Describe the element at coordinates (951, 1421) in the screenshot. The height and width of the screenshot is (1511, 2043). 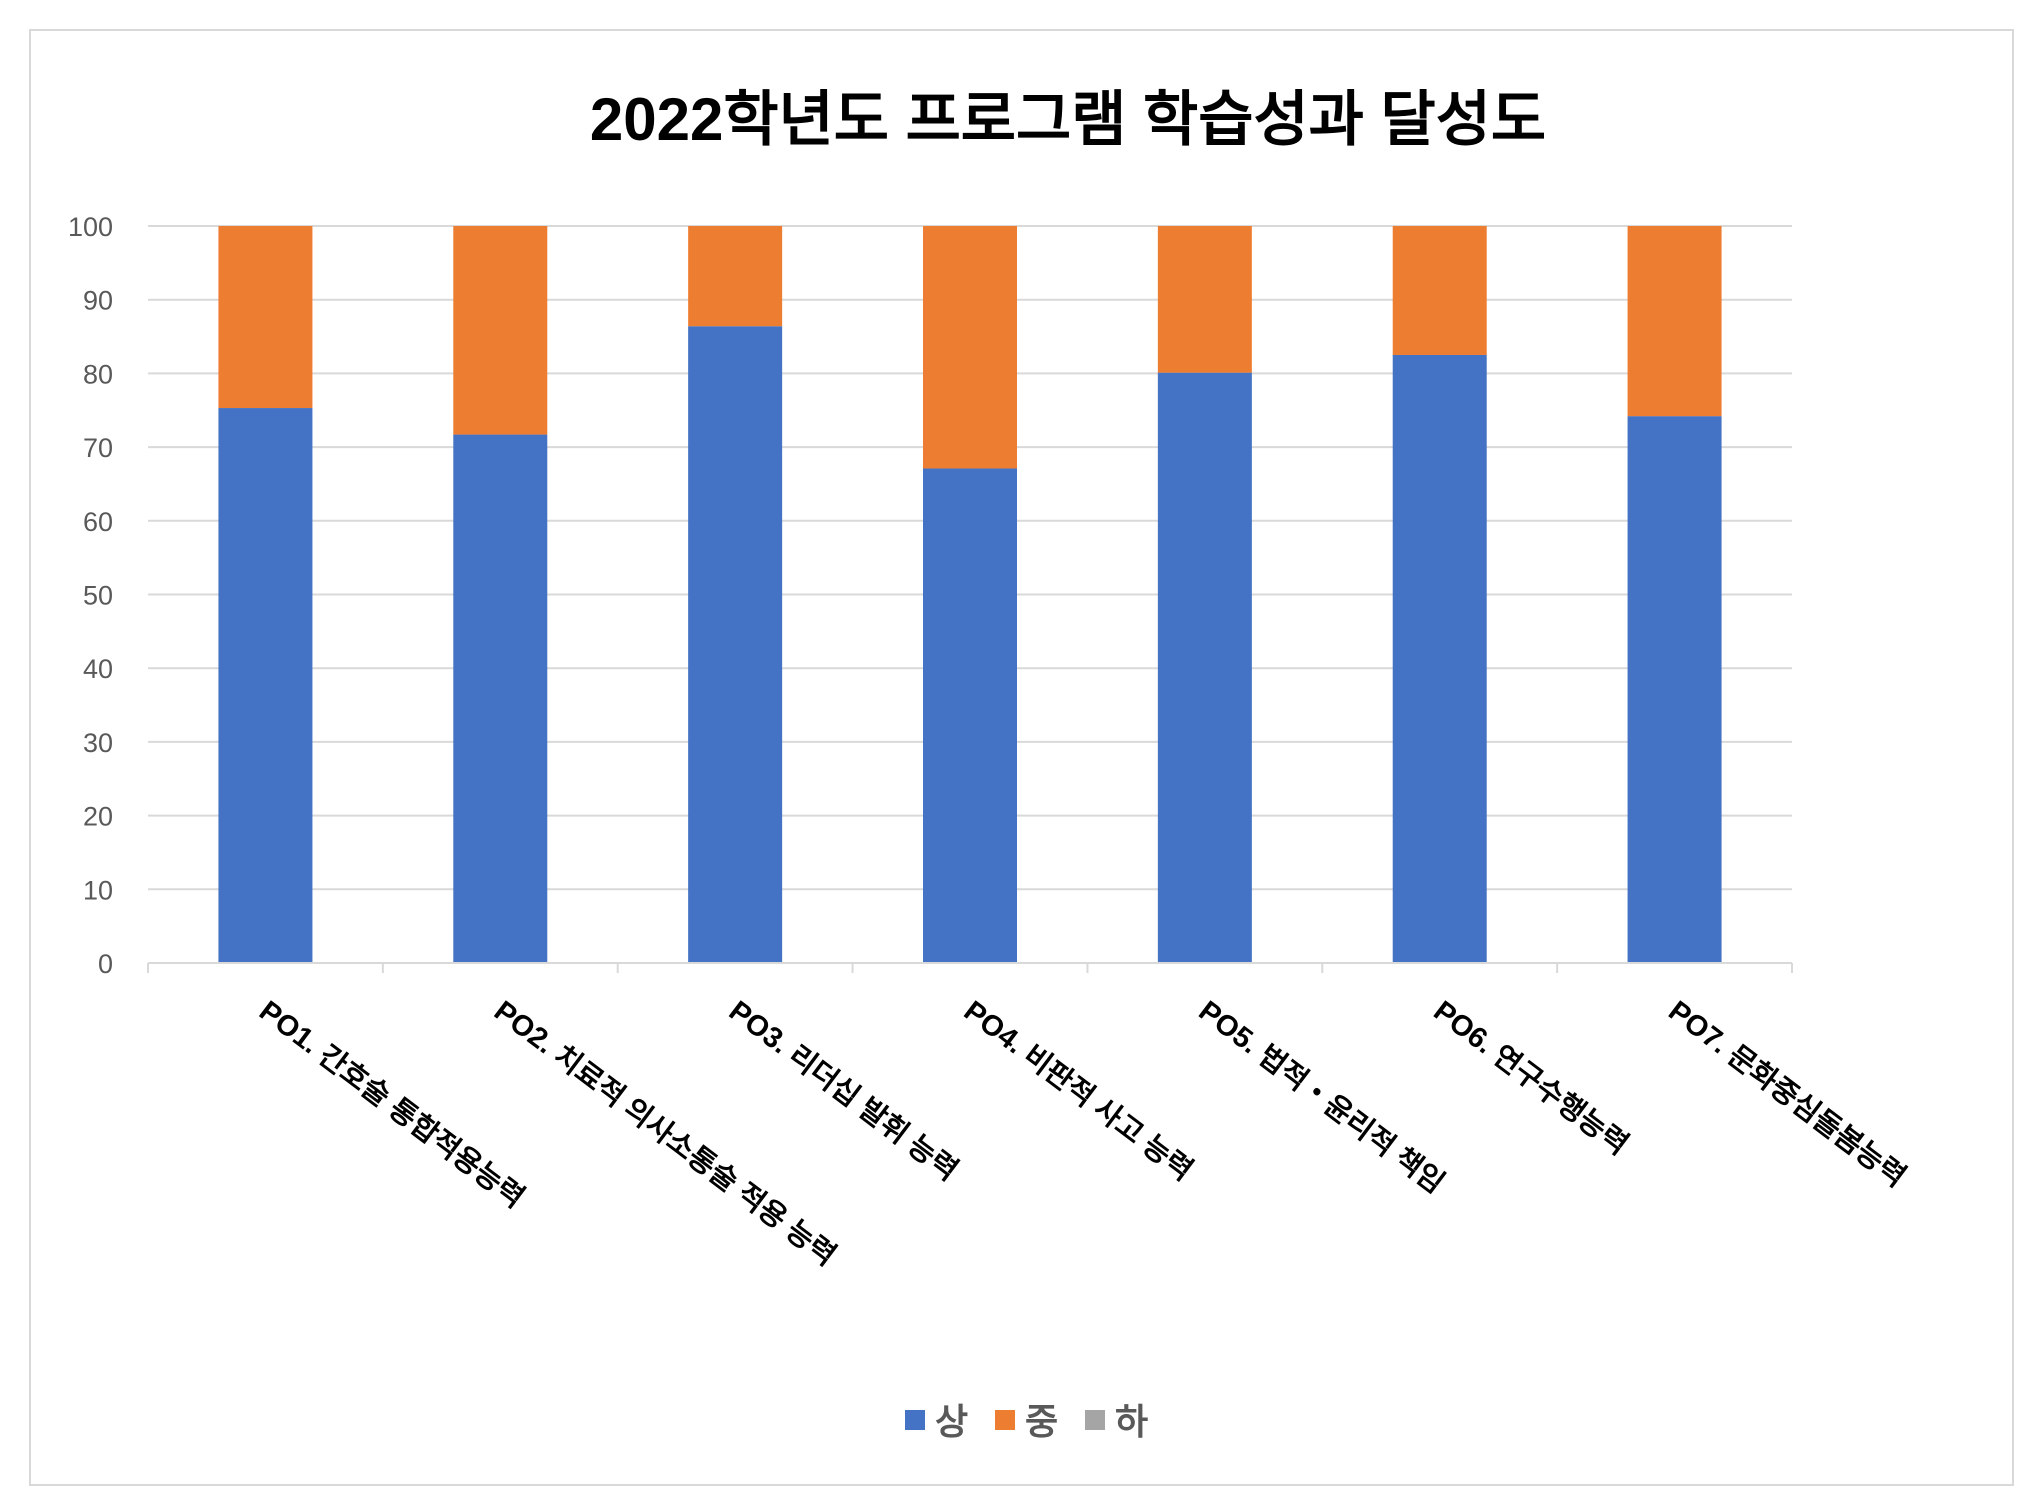
I see `legend-label: 상` at that location.